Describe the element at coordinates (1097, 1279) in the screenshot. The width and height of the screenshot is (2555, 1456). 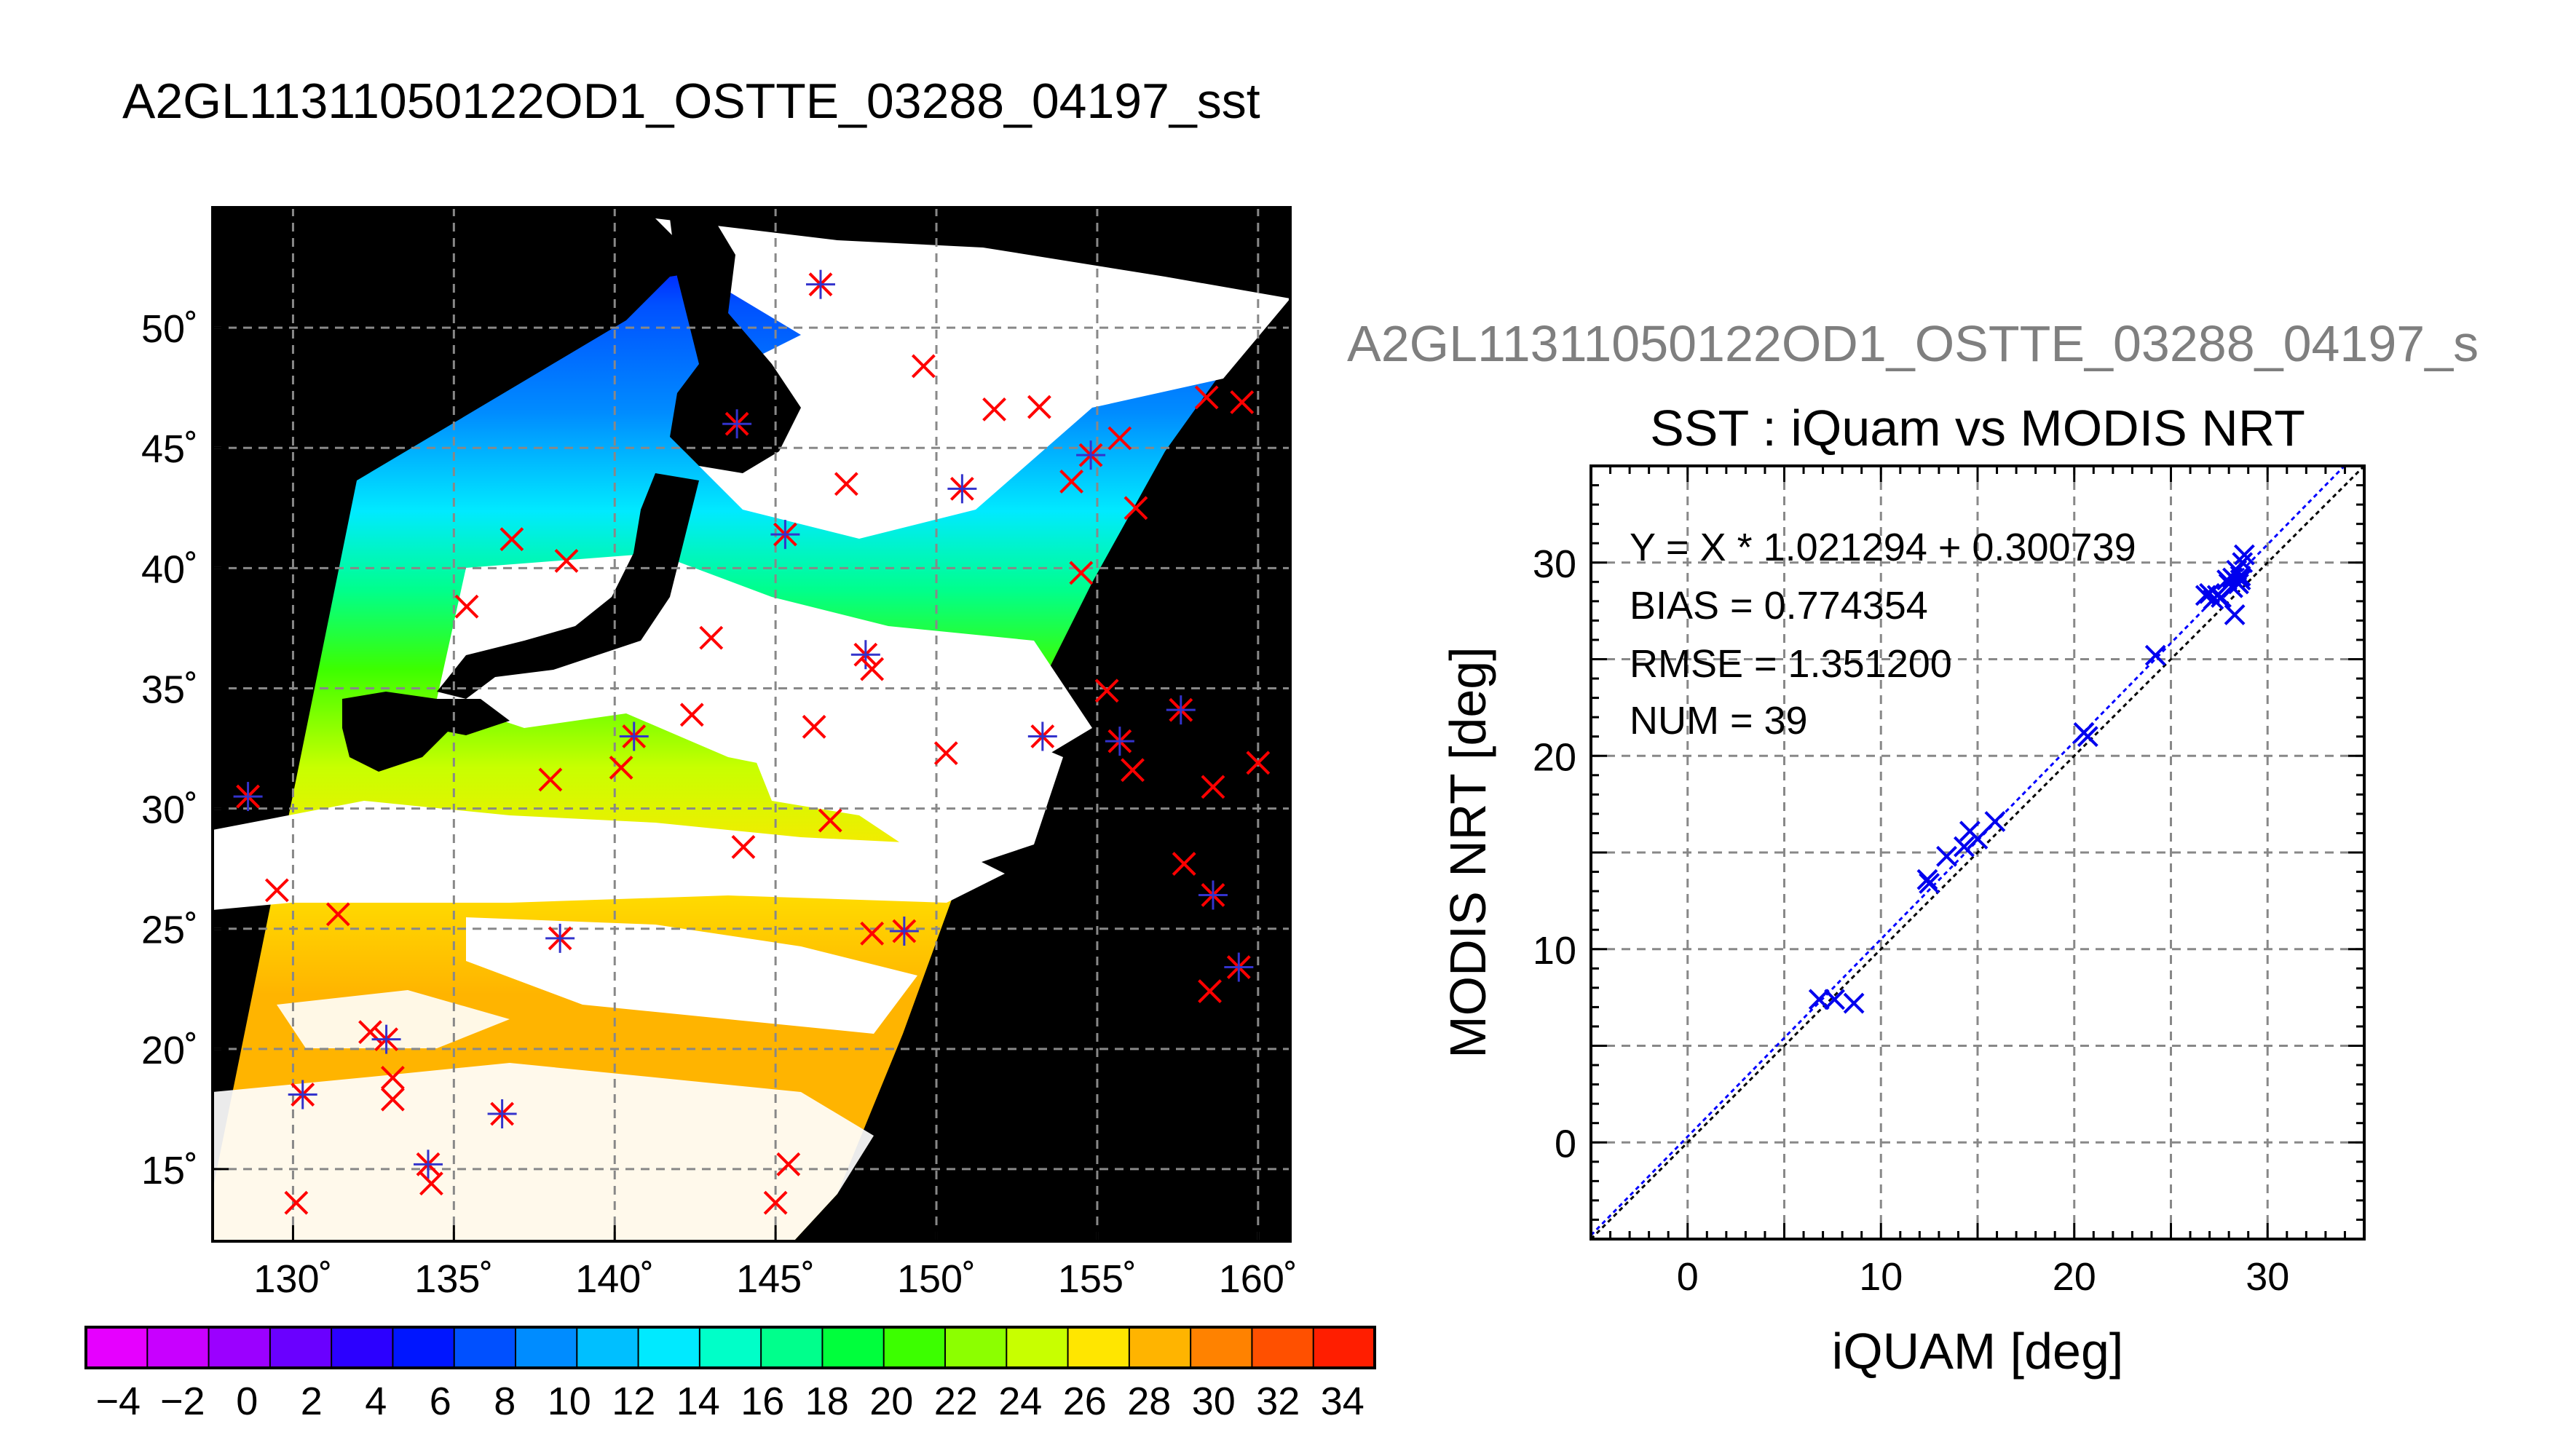
I see `lon-tick-label: 155˚` at that location.